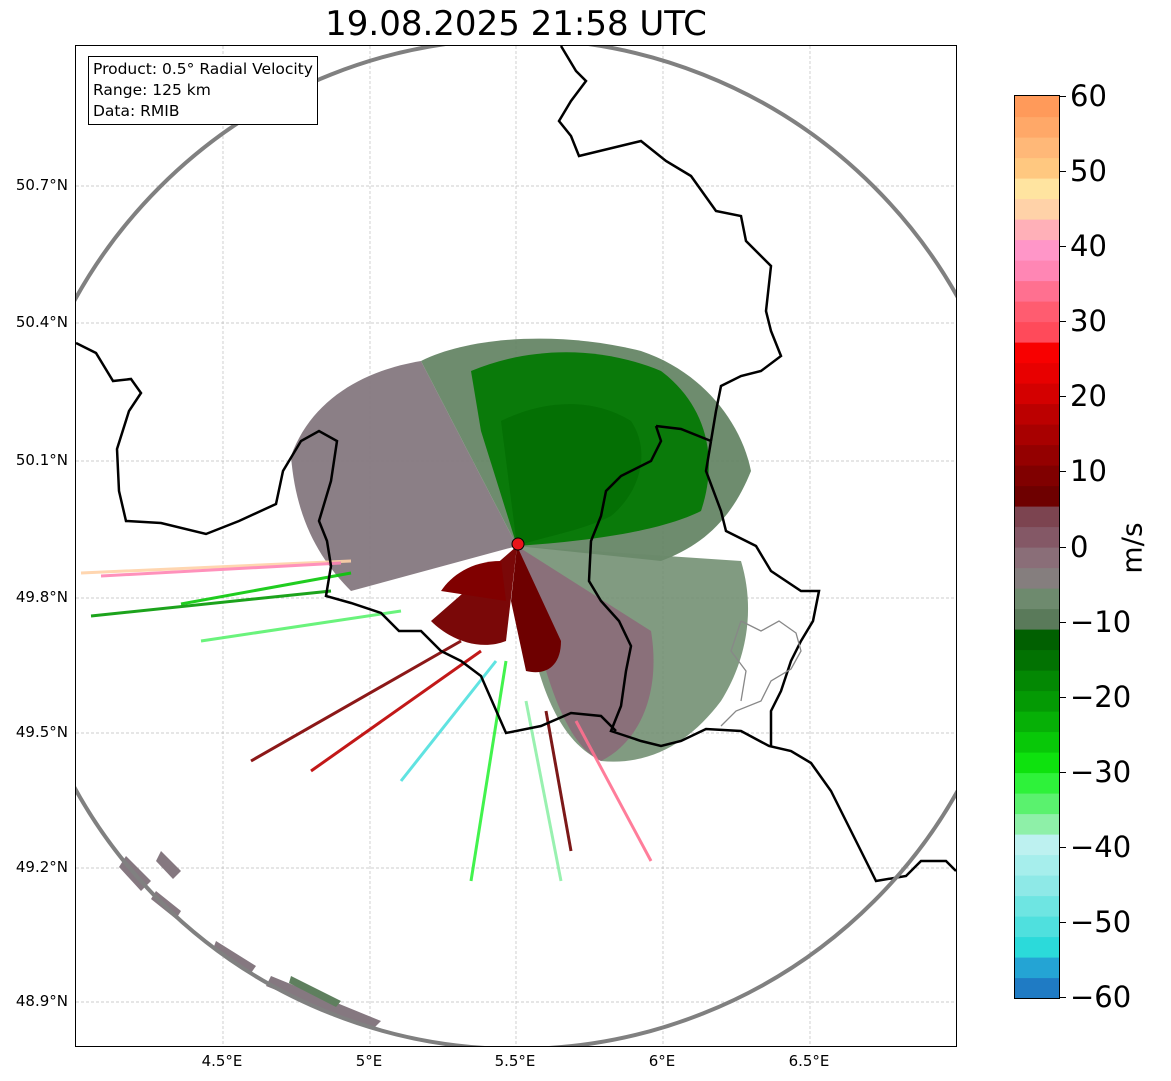 This screenshot has height=1081, width=1171. Describe the element at coordinates (809, 1061) in the screenshot. I see `lon-tick-label: 6.5°E` at that location.